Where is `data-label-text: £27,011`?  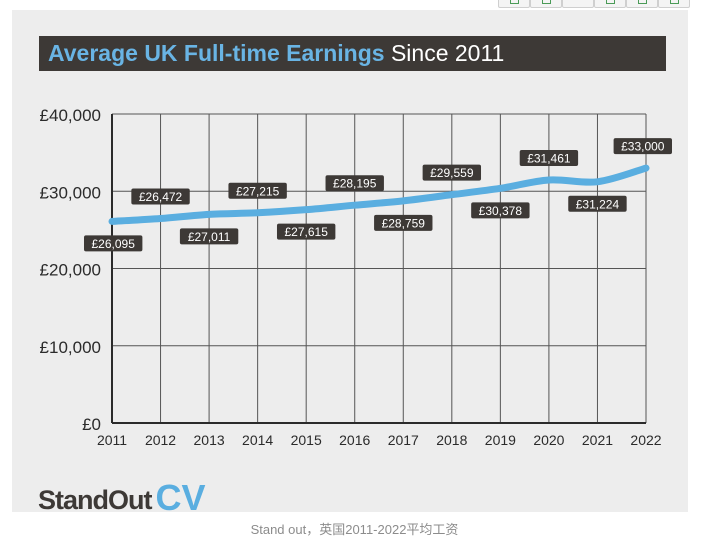
data-label-text: £27,011 is located at coordinates (209, 237).